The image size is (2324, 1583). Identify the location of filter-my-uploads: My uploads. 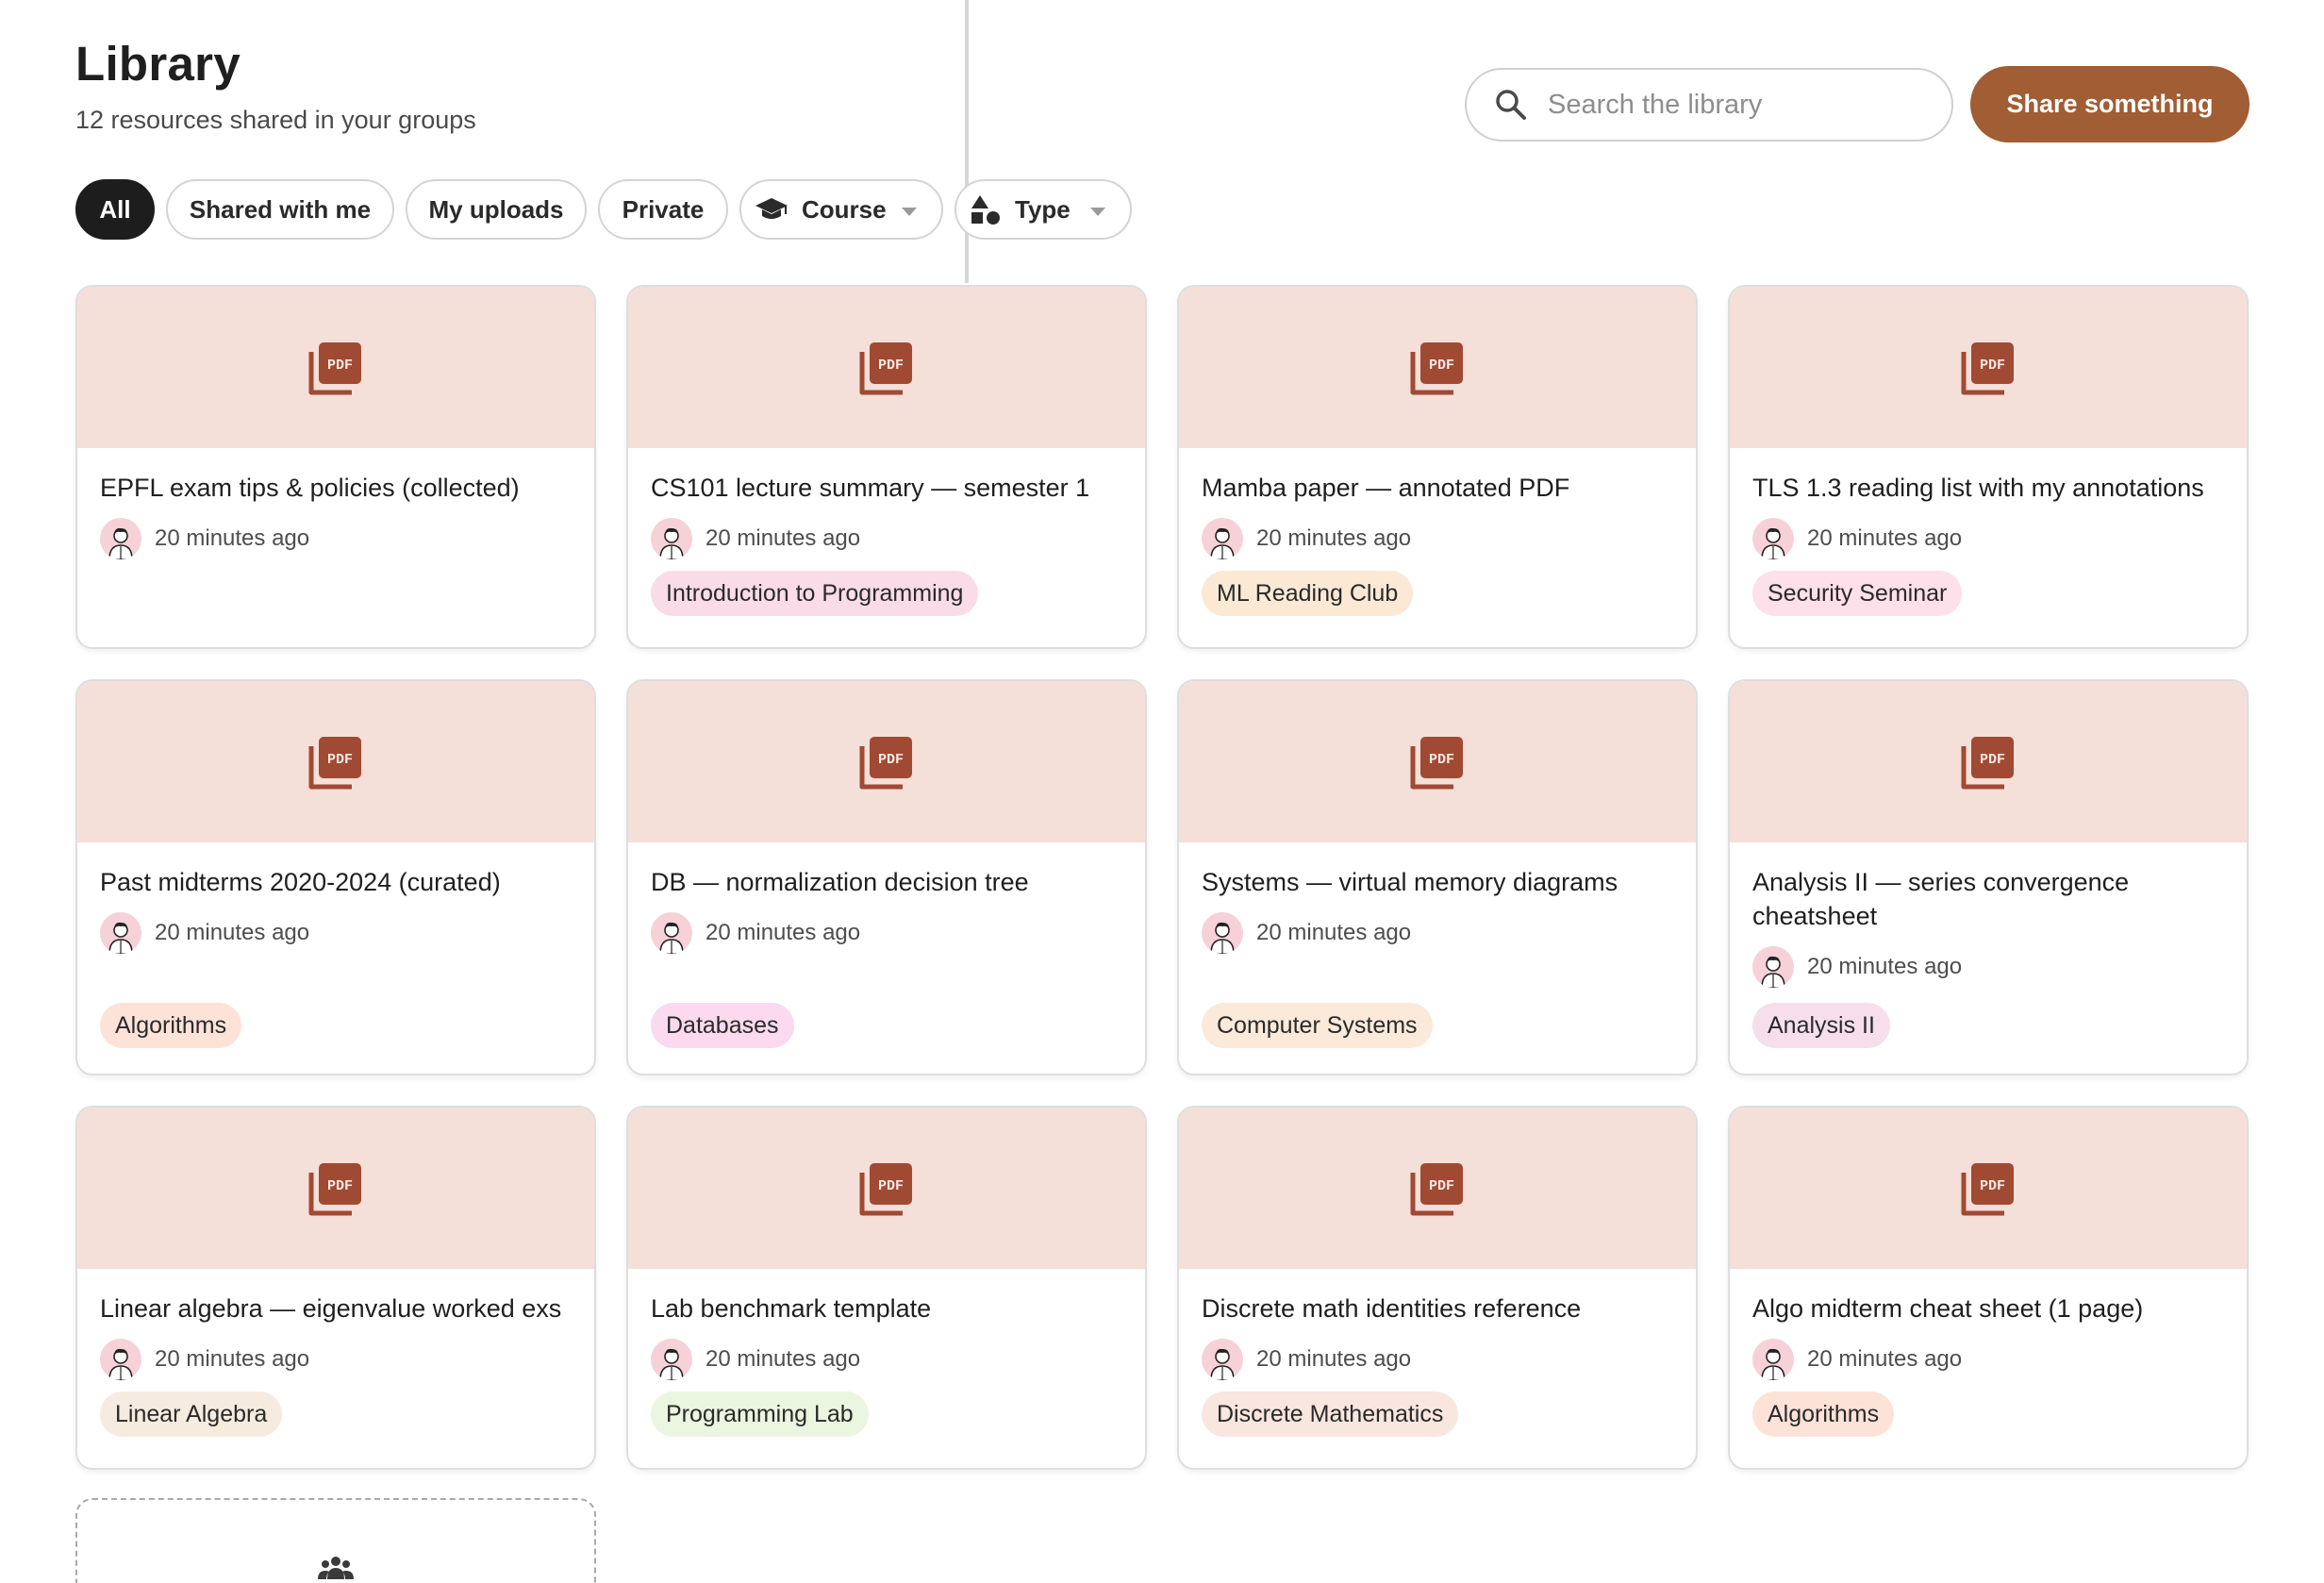
(497, 209).